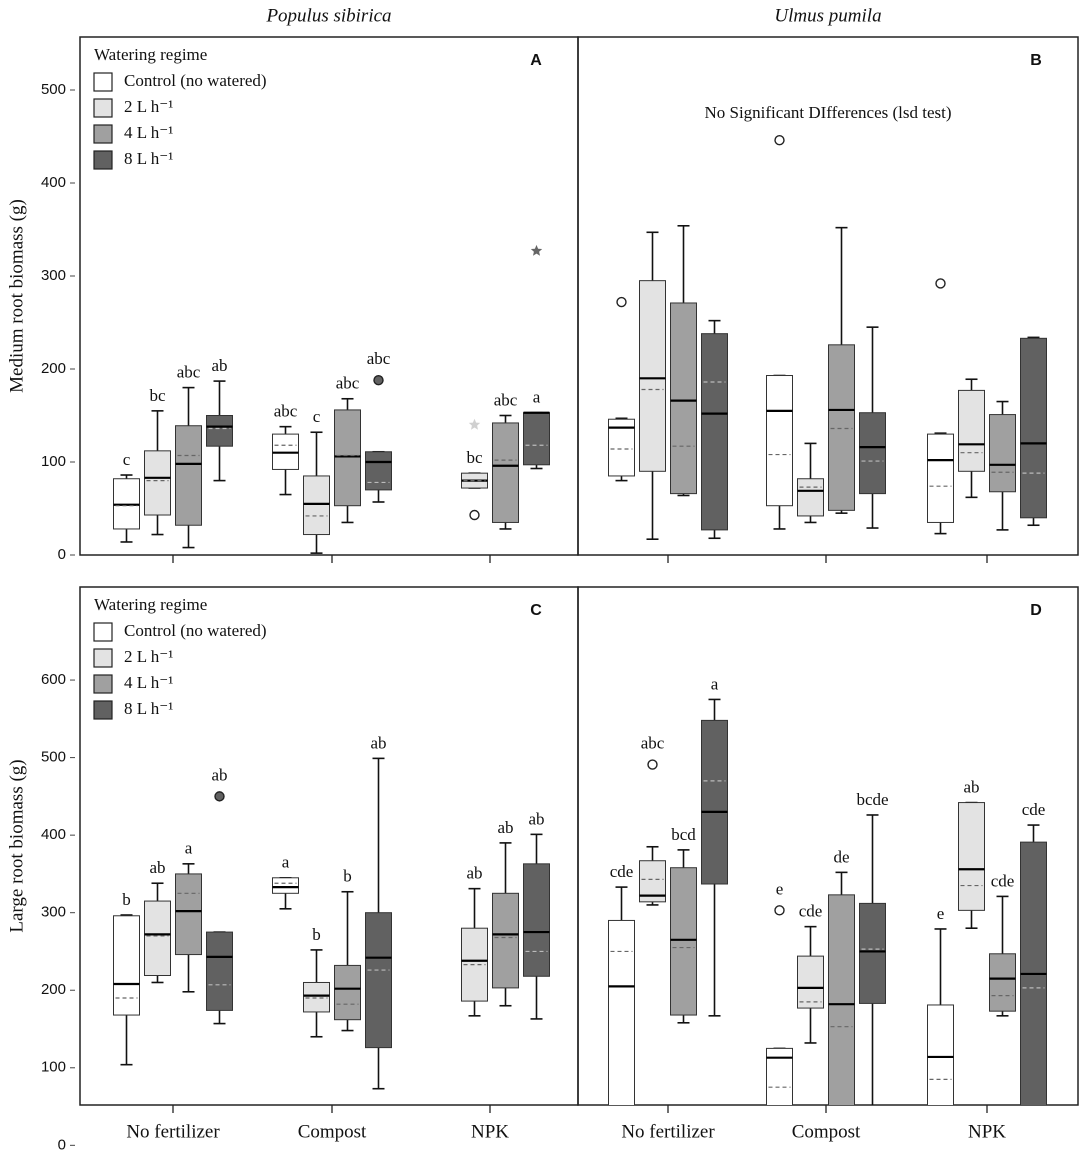  Describe the element at coordinates (195, 630) in the screenshot. I see `legend-label: Control (no watered)` at that location.